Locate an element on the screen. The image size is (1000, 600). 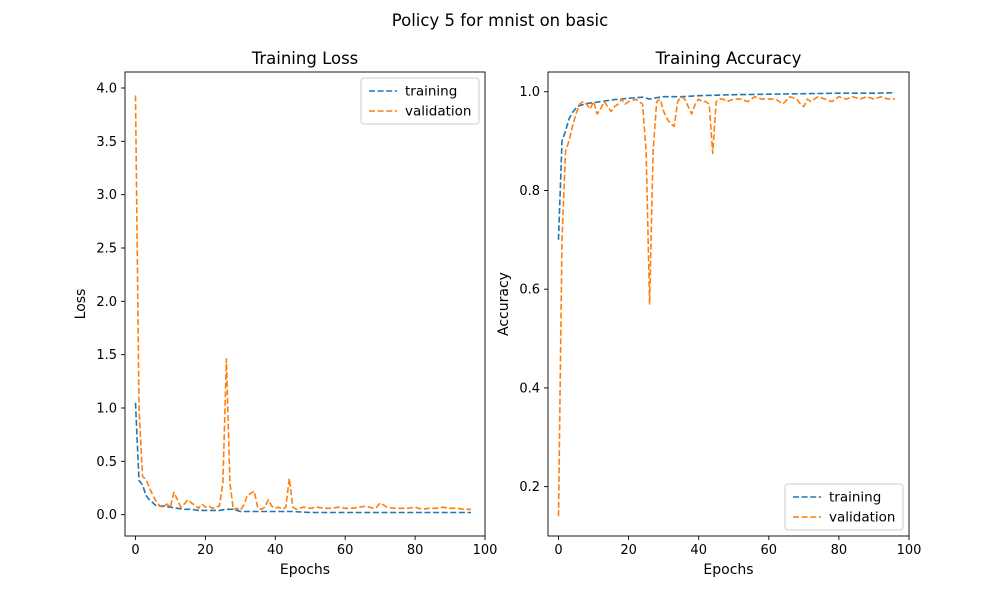
loss-ytick-label: 0.0 is located at coordinates (106, 515).